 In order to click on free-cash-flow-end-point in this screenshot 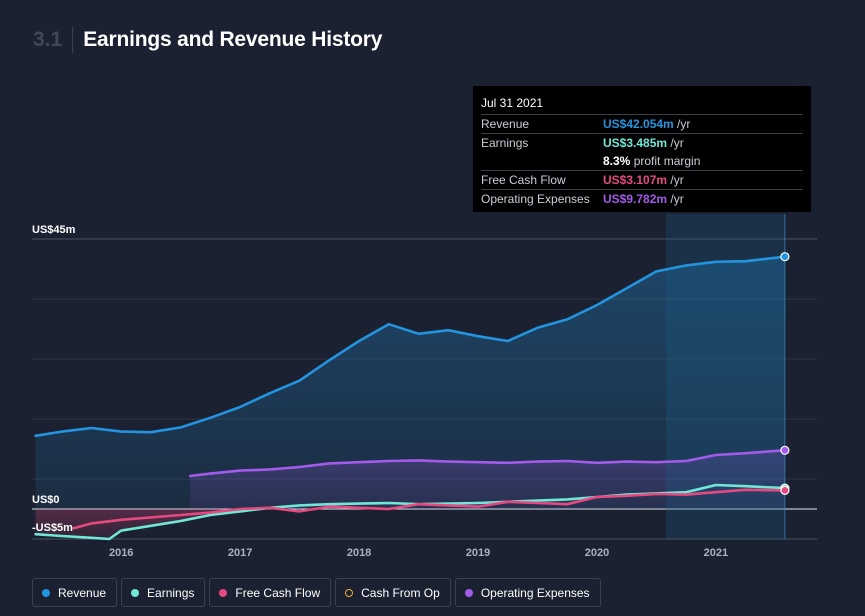, I will do `click(785, 490)`.